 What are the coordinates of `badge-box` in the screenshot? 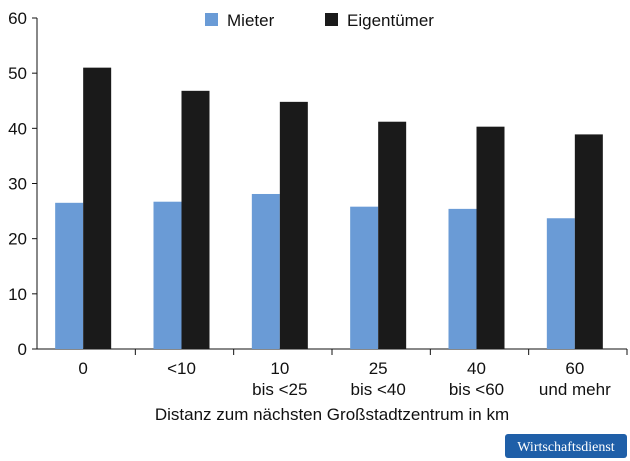 It's located at (566, 446).